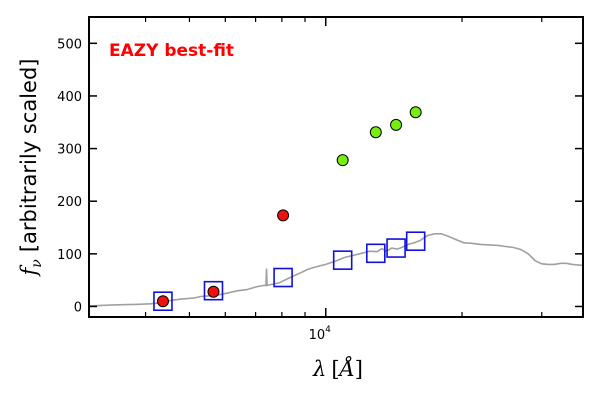  Describe the element at coordinates (69, 150) in the screenshot. I see `y-tick-label: 300` at that location.